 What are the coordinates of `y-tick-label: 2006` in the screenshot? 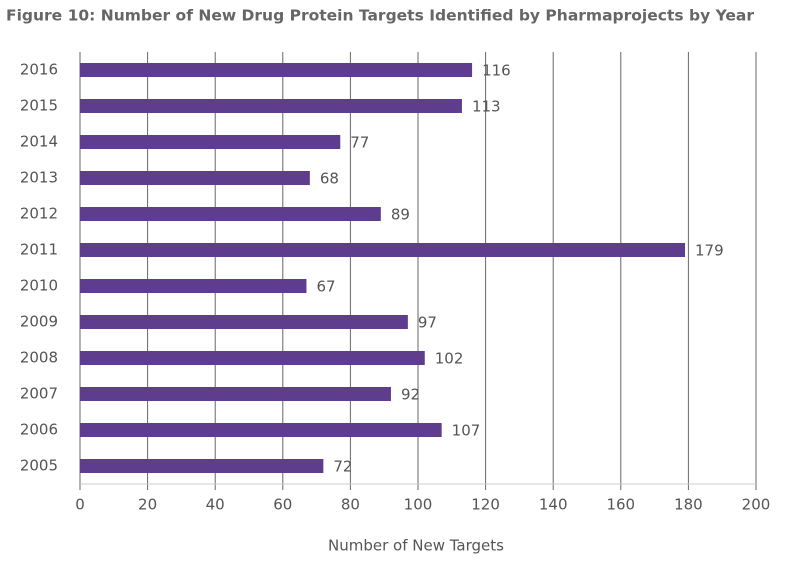 It's located at (39, 430).